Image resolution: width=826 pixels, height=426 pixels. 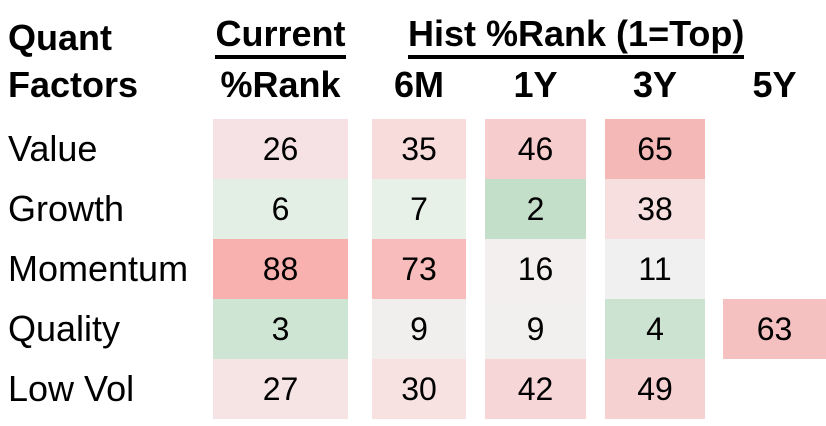 I want to click on heatmap-cell: 4, so click(x=655, y=329).